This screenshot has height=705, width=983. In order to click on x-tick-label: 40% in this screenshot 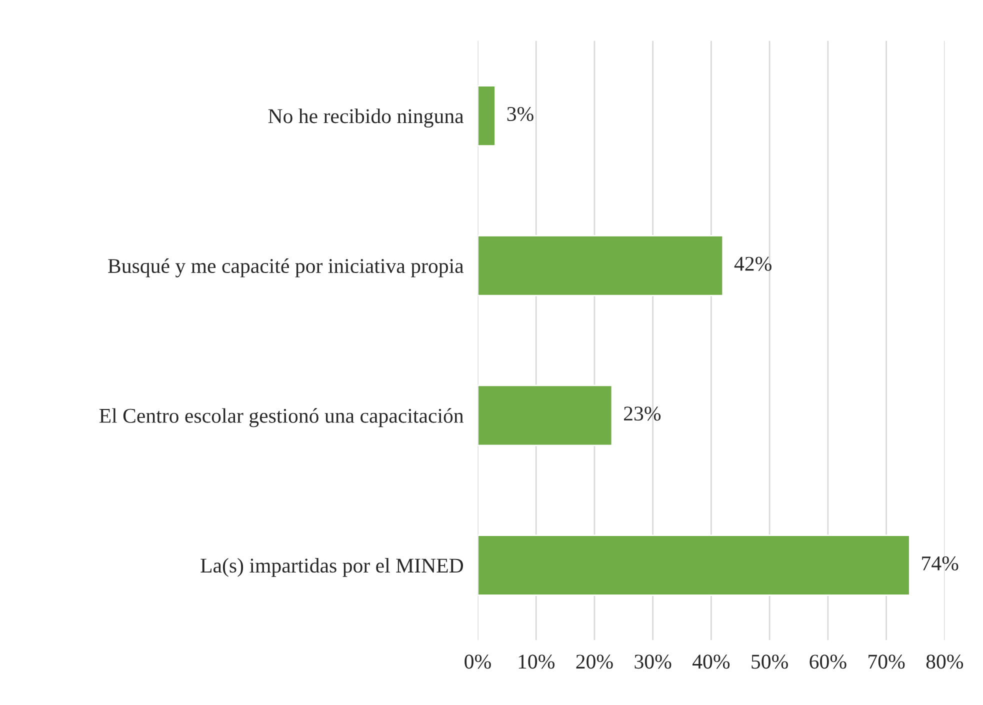, I will do `click(711, 661)`.